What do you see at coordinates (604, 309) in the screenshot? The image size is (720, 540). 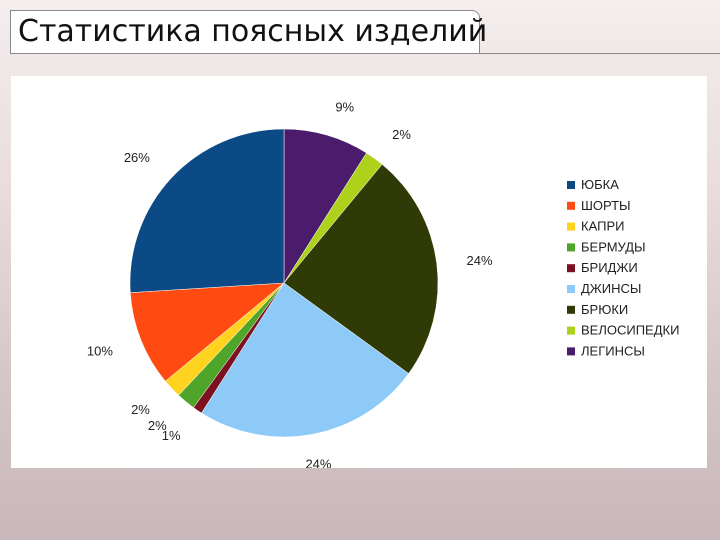 I see `legend-label-7: БРЮКИ` at bounding box center [604, 309].